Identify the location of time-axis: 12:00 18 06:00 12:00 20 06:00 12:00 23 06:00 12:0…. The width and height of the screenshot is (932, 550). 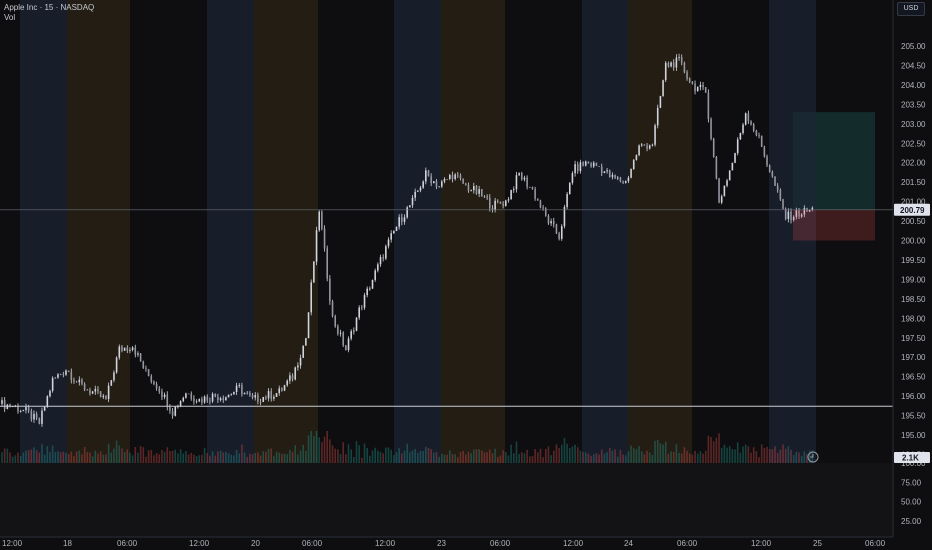
(466, 543).